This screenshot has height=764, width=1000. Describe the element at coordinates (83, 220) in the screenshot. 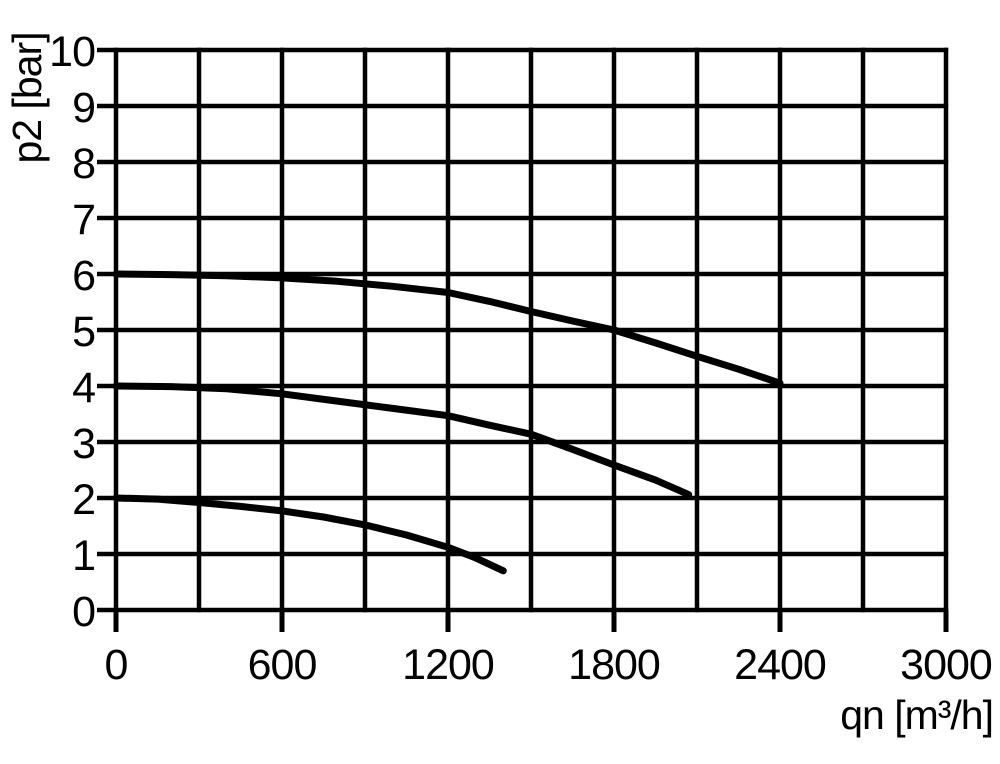

I see `y-tick-label-7: 7` at that location.